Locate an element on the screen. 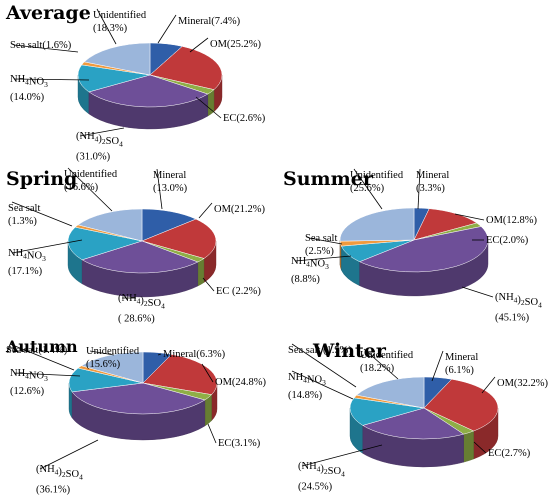  pie-slice-mineral is located at coordinates (169, 225).